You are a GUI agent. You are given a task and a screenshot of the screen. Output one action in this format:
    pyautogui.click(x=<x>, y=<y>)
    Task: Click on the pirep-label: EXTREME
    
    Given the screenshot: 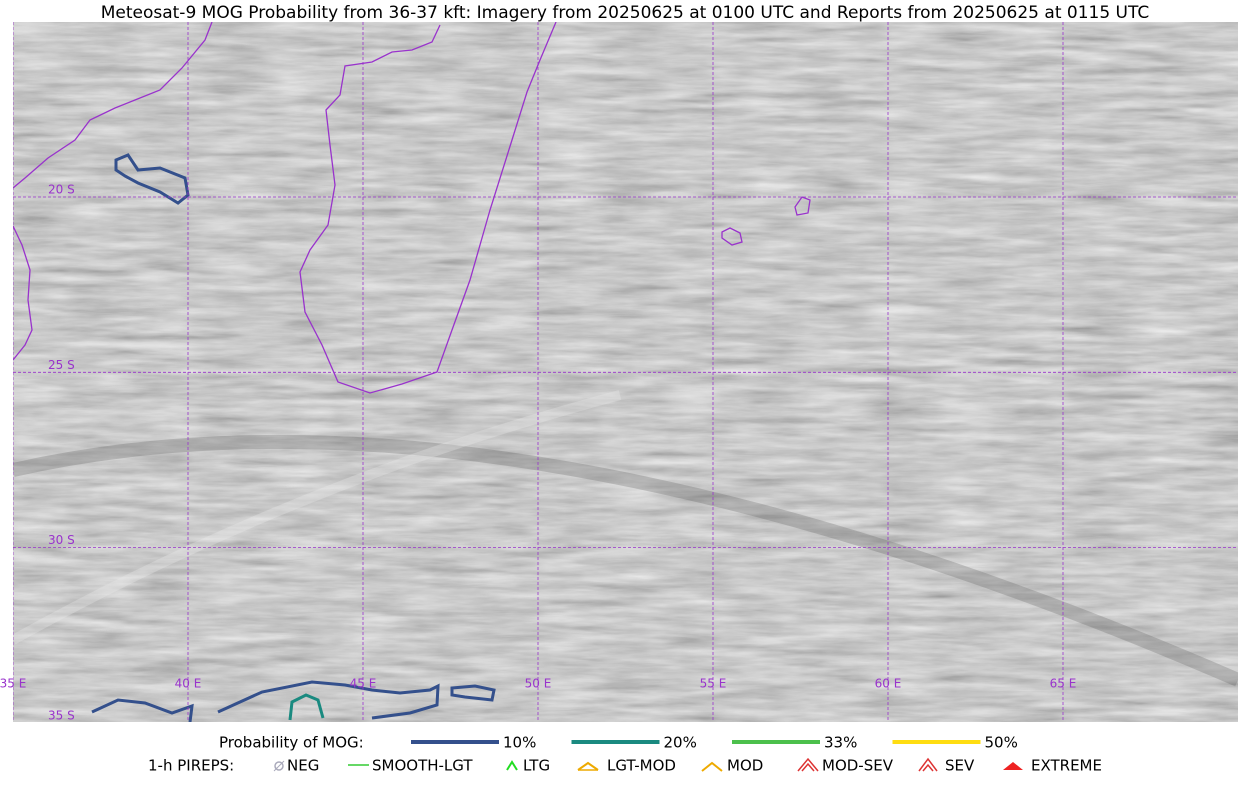 What is the action you would take?
    pyautogui.click(x=1066, y=766)
    